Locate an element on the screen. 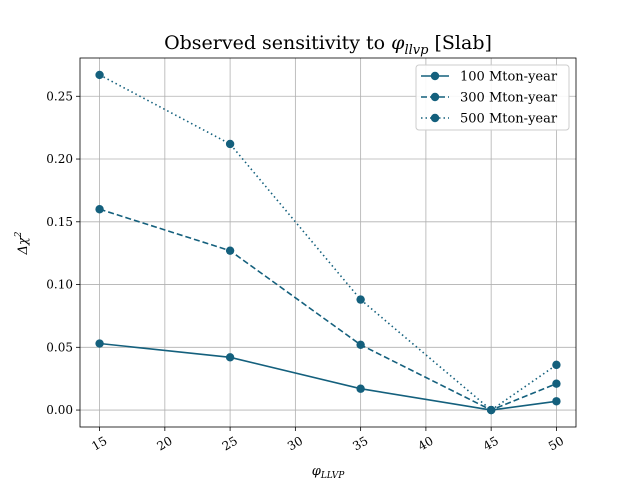 The image size is (640, 480). y-tick-label: 0.05 is located at coordinates (59, 347).